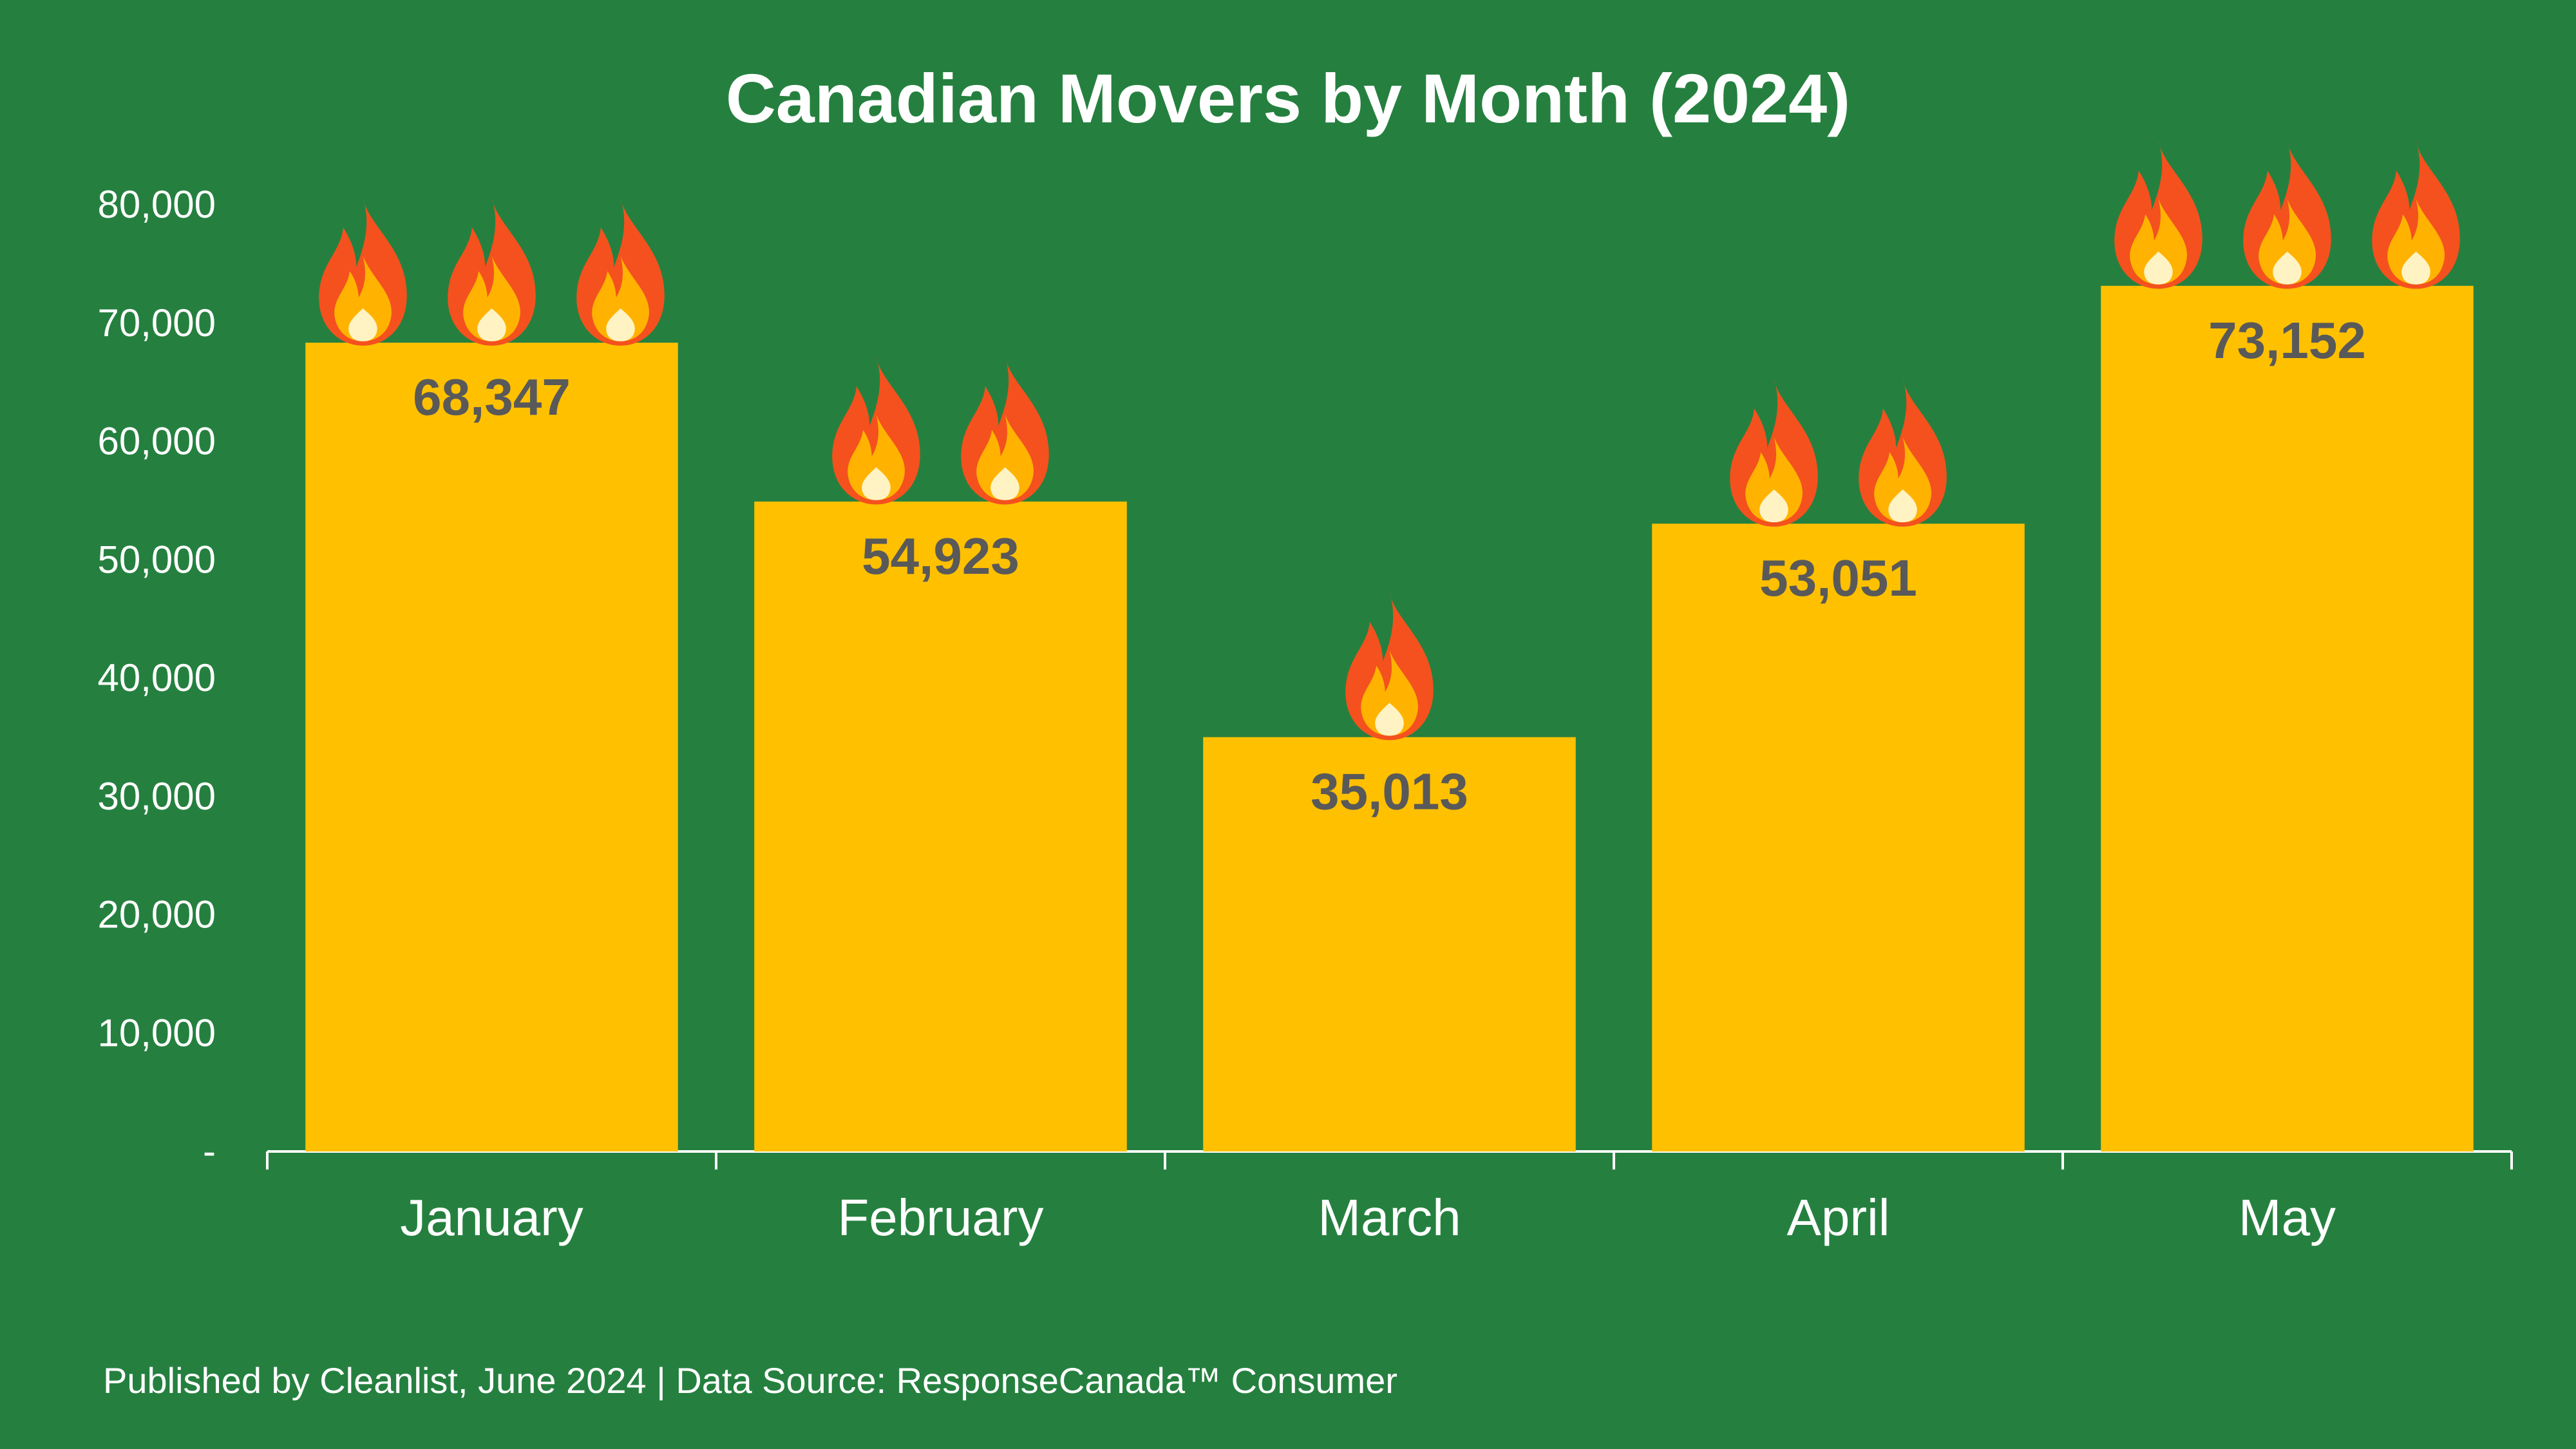 This screenshot has width=2576, height=1449. Describe the element at coordinates (2287, 340) in the screenshot. I see `bar-data-label: 73,152` at that location.